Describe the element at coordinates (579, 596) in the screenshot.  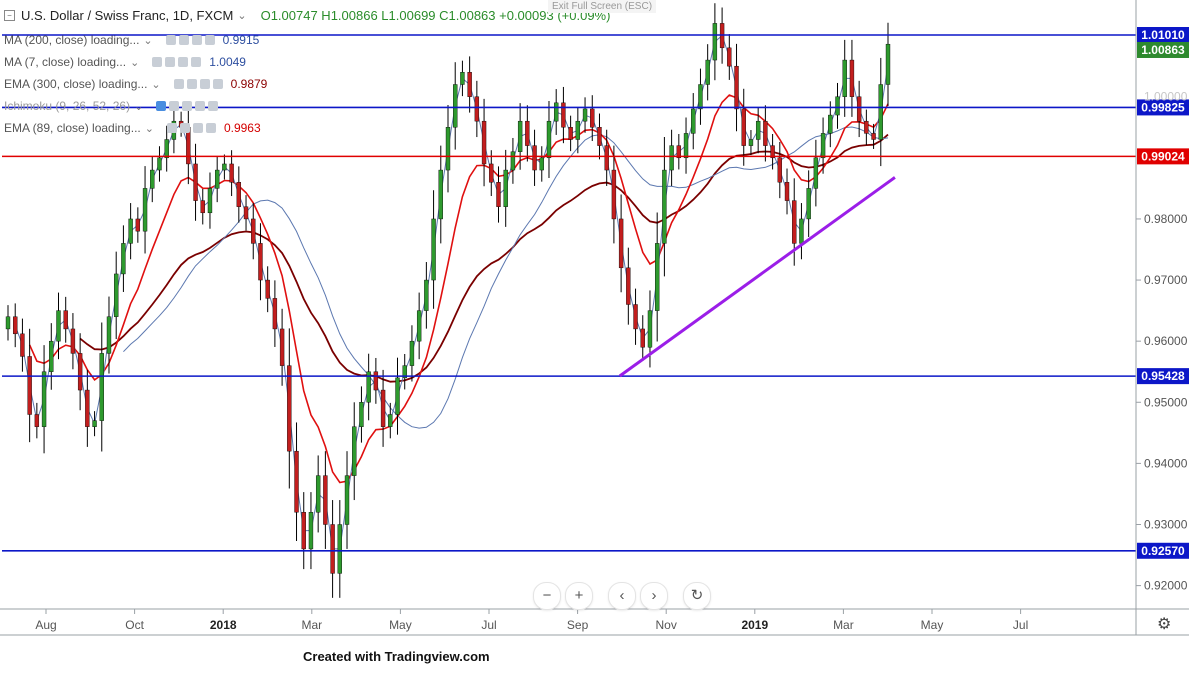
I see `zoom-in-button: +` at that location.